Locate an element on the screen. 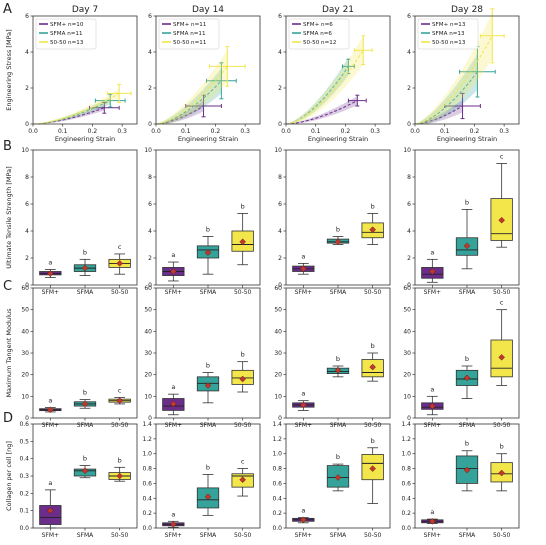 This screenshot has height=545, width=546. column-title: Day 21 is located at coordinates (338, 10).